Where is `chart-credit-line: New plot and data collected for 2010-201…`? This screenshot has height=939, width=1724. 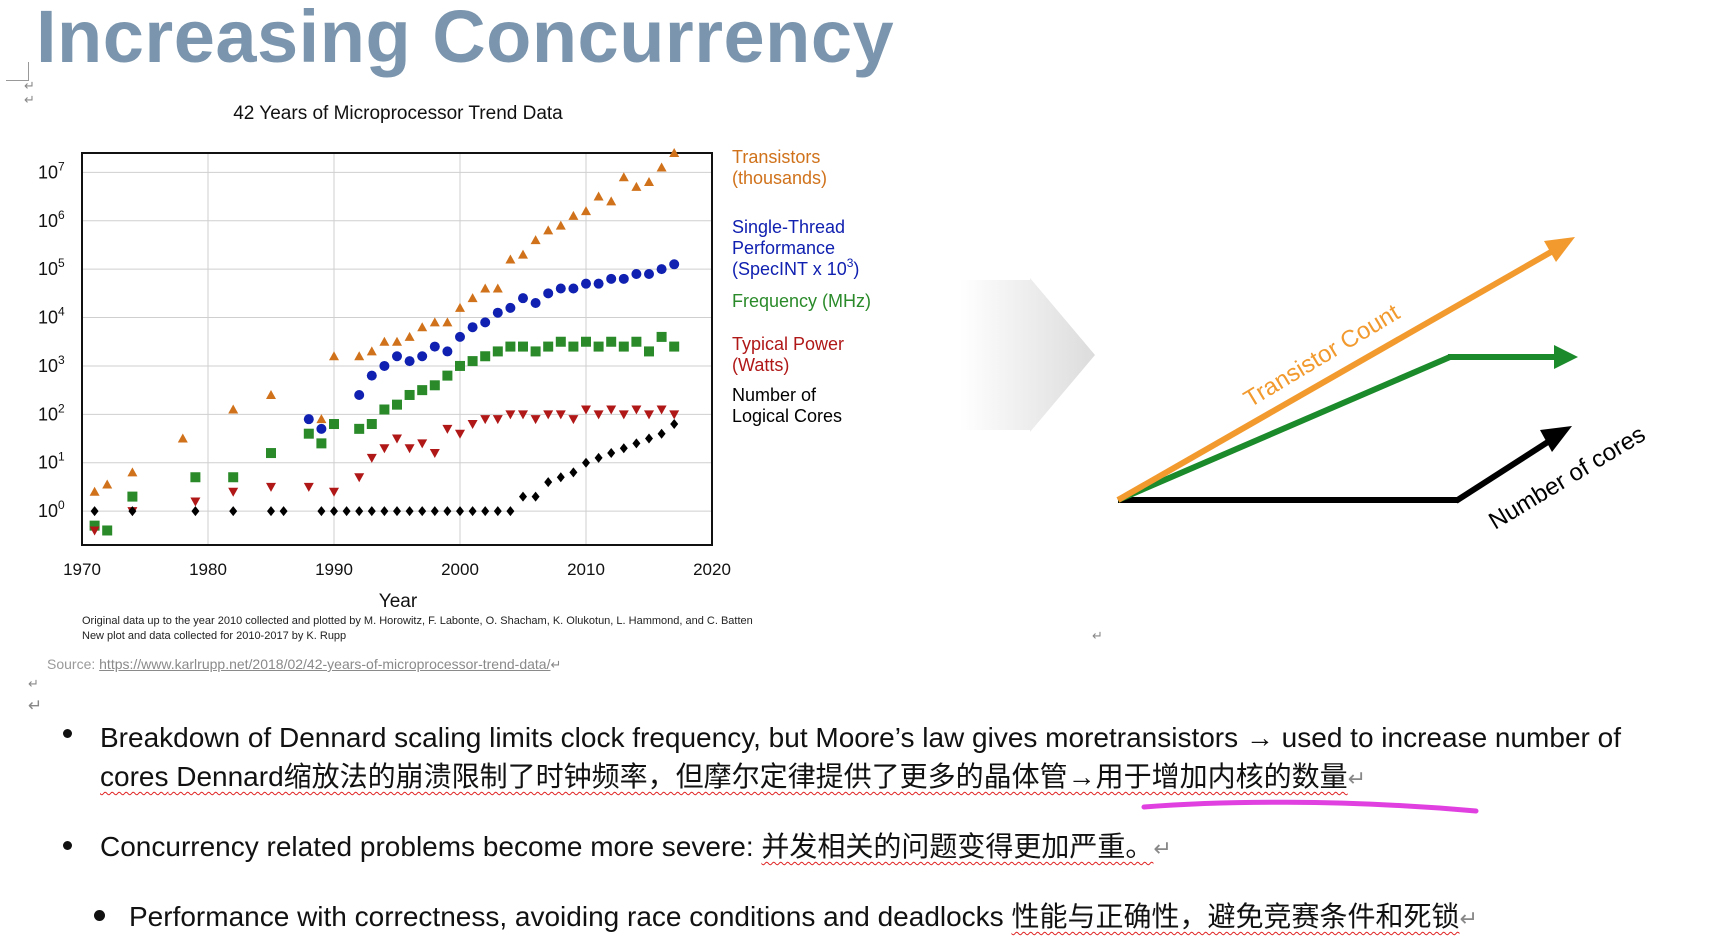
chart-credit-line: New plot and data collected for 2010-201… is located at coordinates (214, 636).